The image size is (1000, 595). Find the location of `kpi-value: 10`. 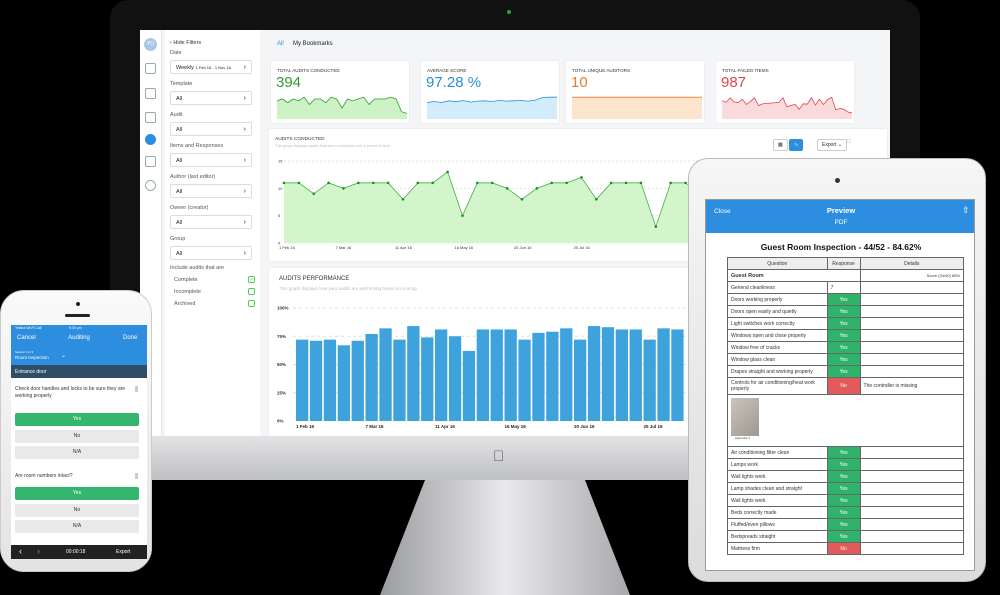

kpi-value: 10 is located at coordinates (579, 82).